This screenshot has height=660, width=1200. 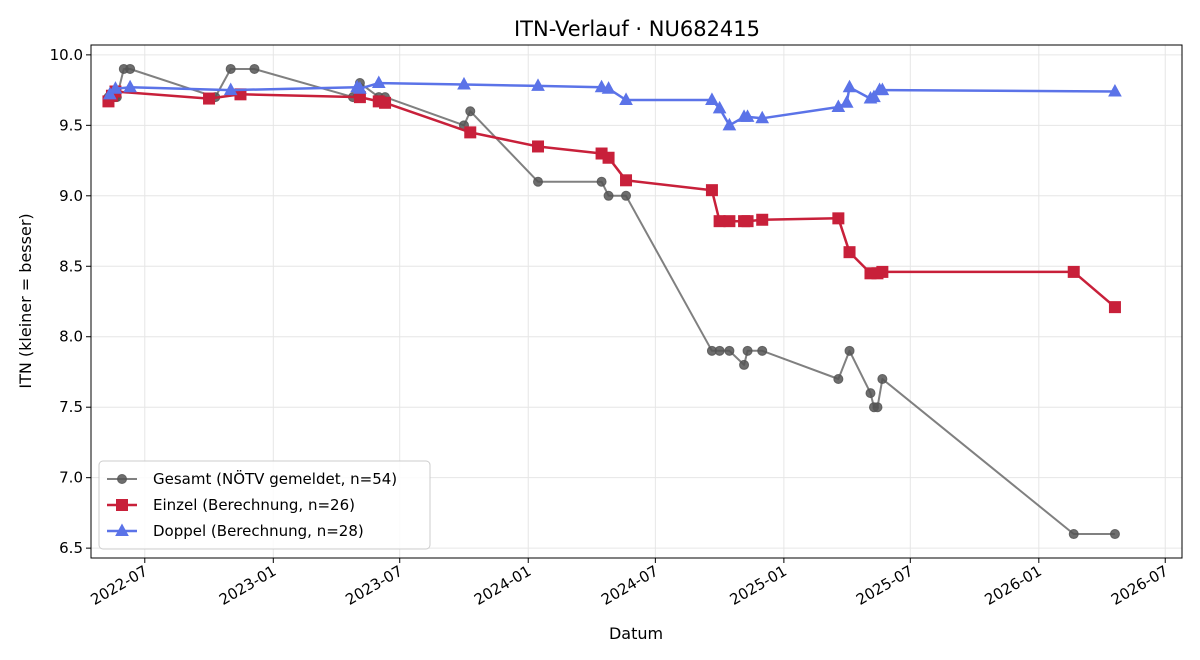 I want to click on legend-box, so click(x=264, y=505).